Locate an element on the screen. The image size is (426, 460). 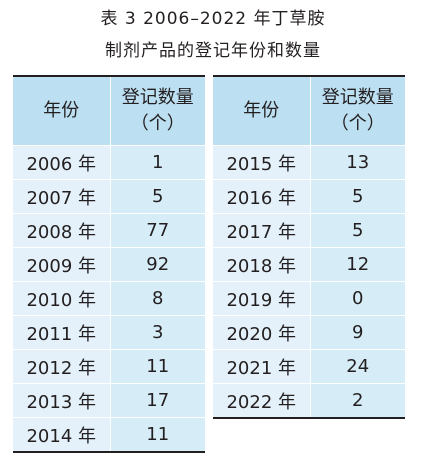
count-cell: 13 is located at coordinates (357, 162).